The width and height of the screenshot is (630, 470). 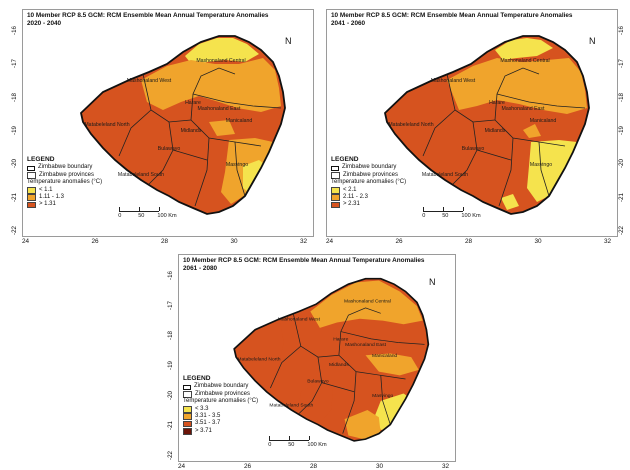 I want to click on legend-class-label: 2.11 - 2.3, so click(x=355, y=197).